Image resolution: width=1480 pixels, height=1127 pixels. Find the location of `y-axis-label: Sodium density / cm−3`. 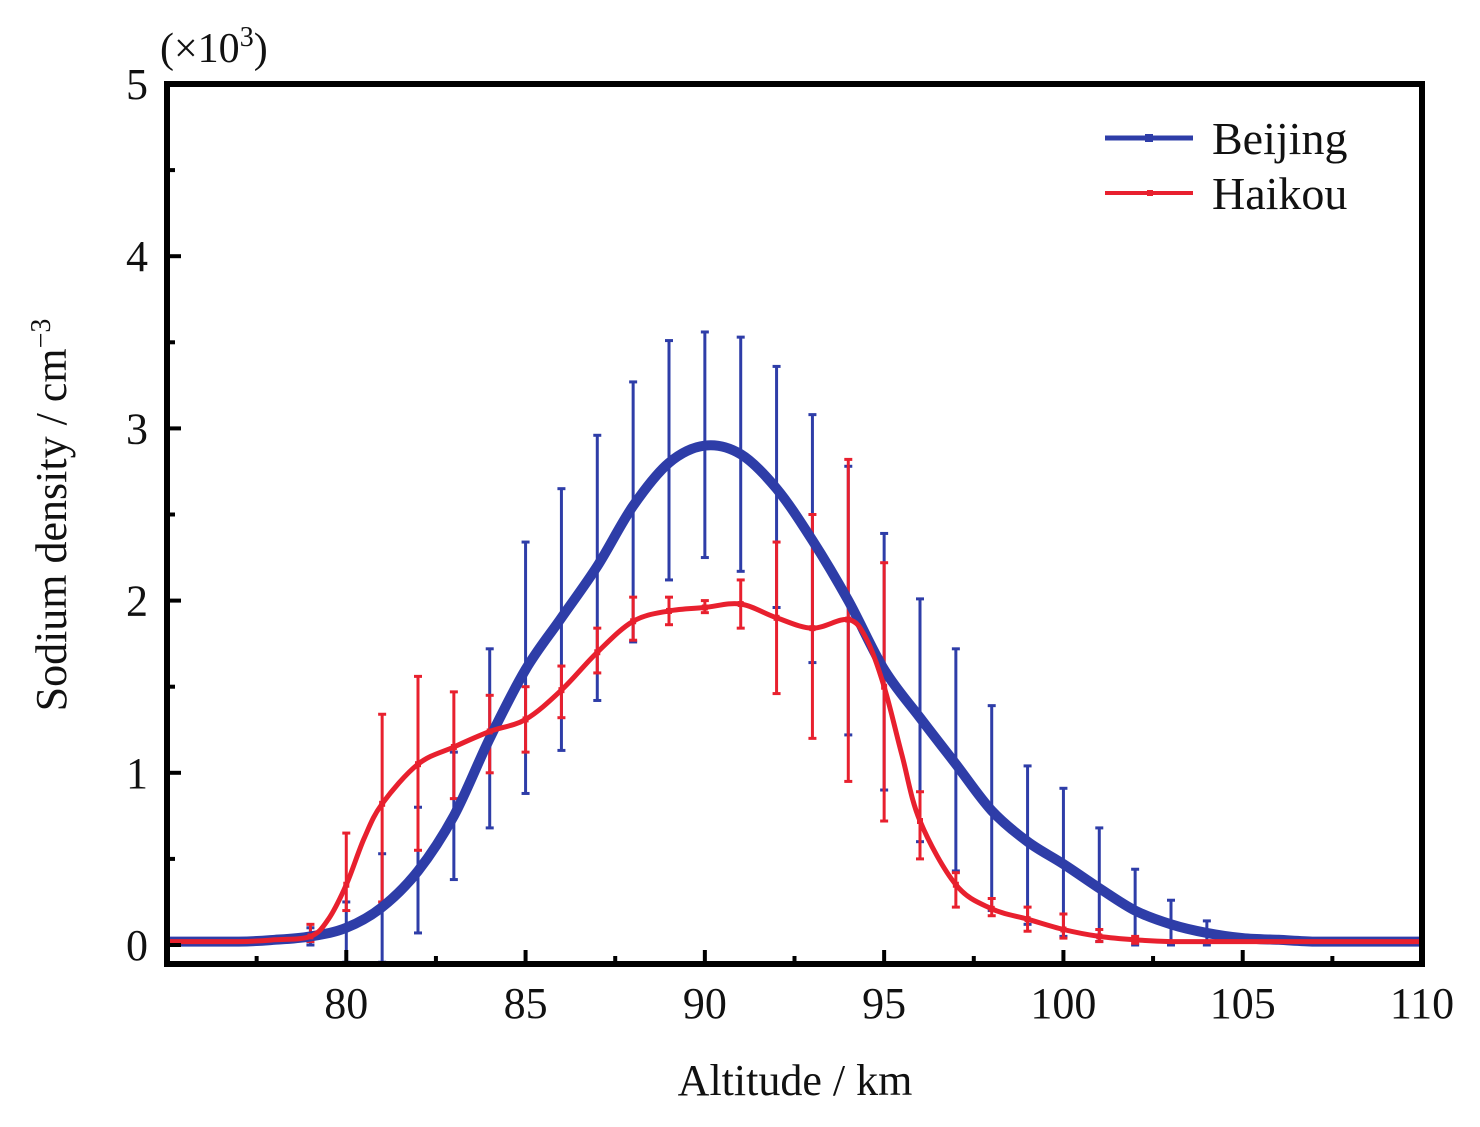

y-axis-label: Sodium density / cm−3 is located at coordinates (51, 515).